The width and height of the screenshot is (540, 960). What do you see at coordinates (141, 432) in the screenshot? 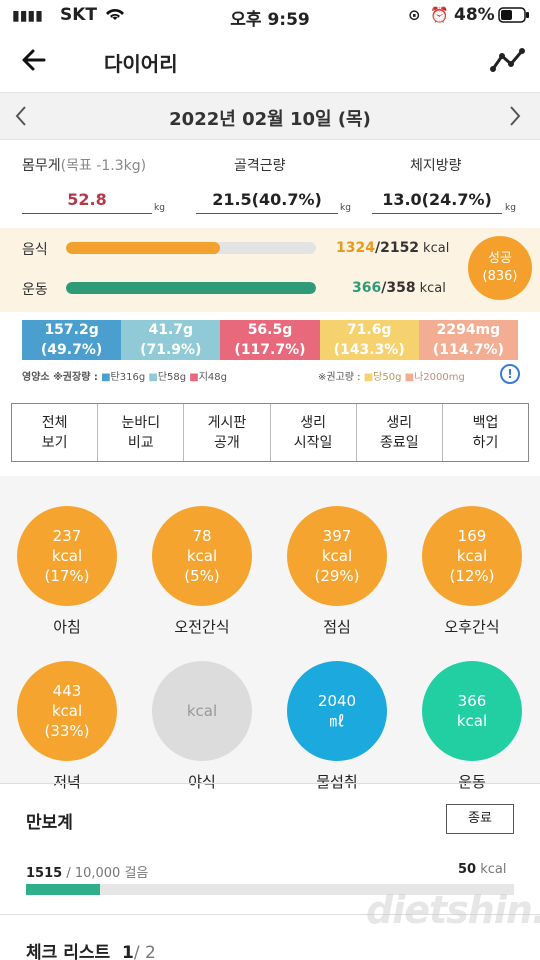
I see `action-button: 눈바디 비교` at bounding box center [141, 432].